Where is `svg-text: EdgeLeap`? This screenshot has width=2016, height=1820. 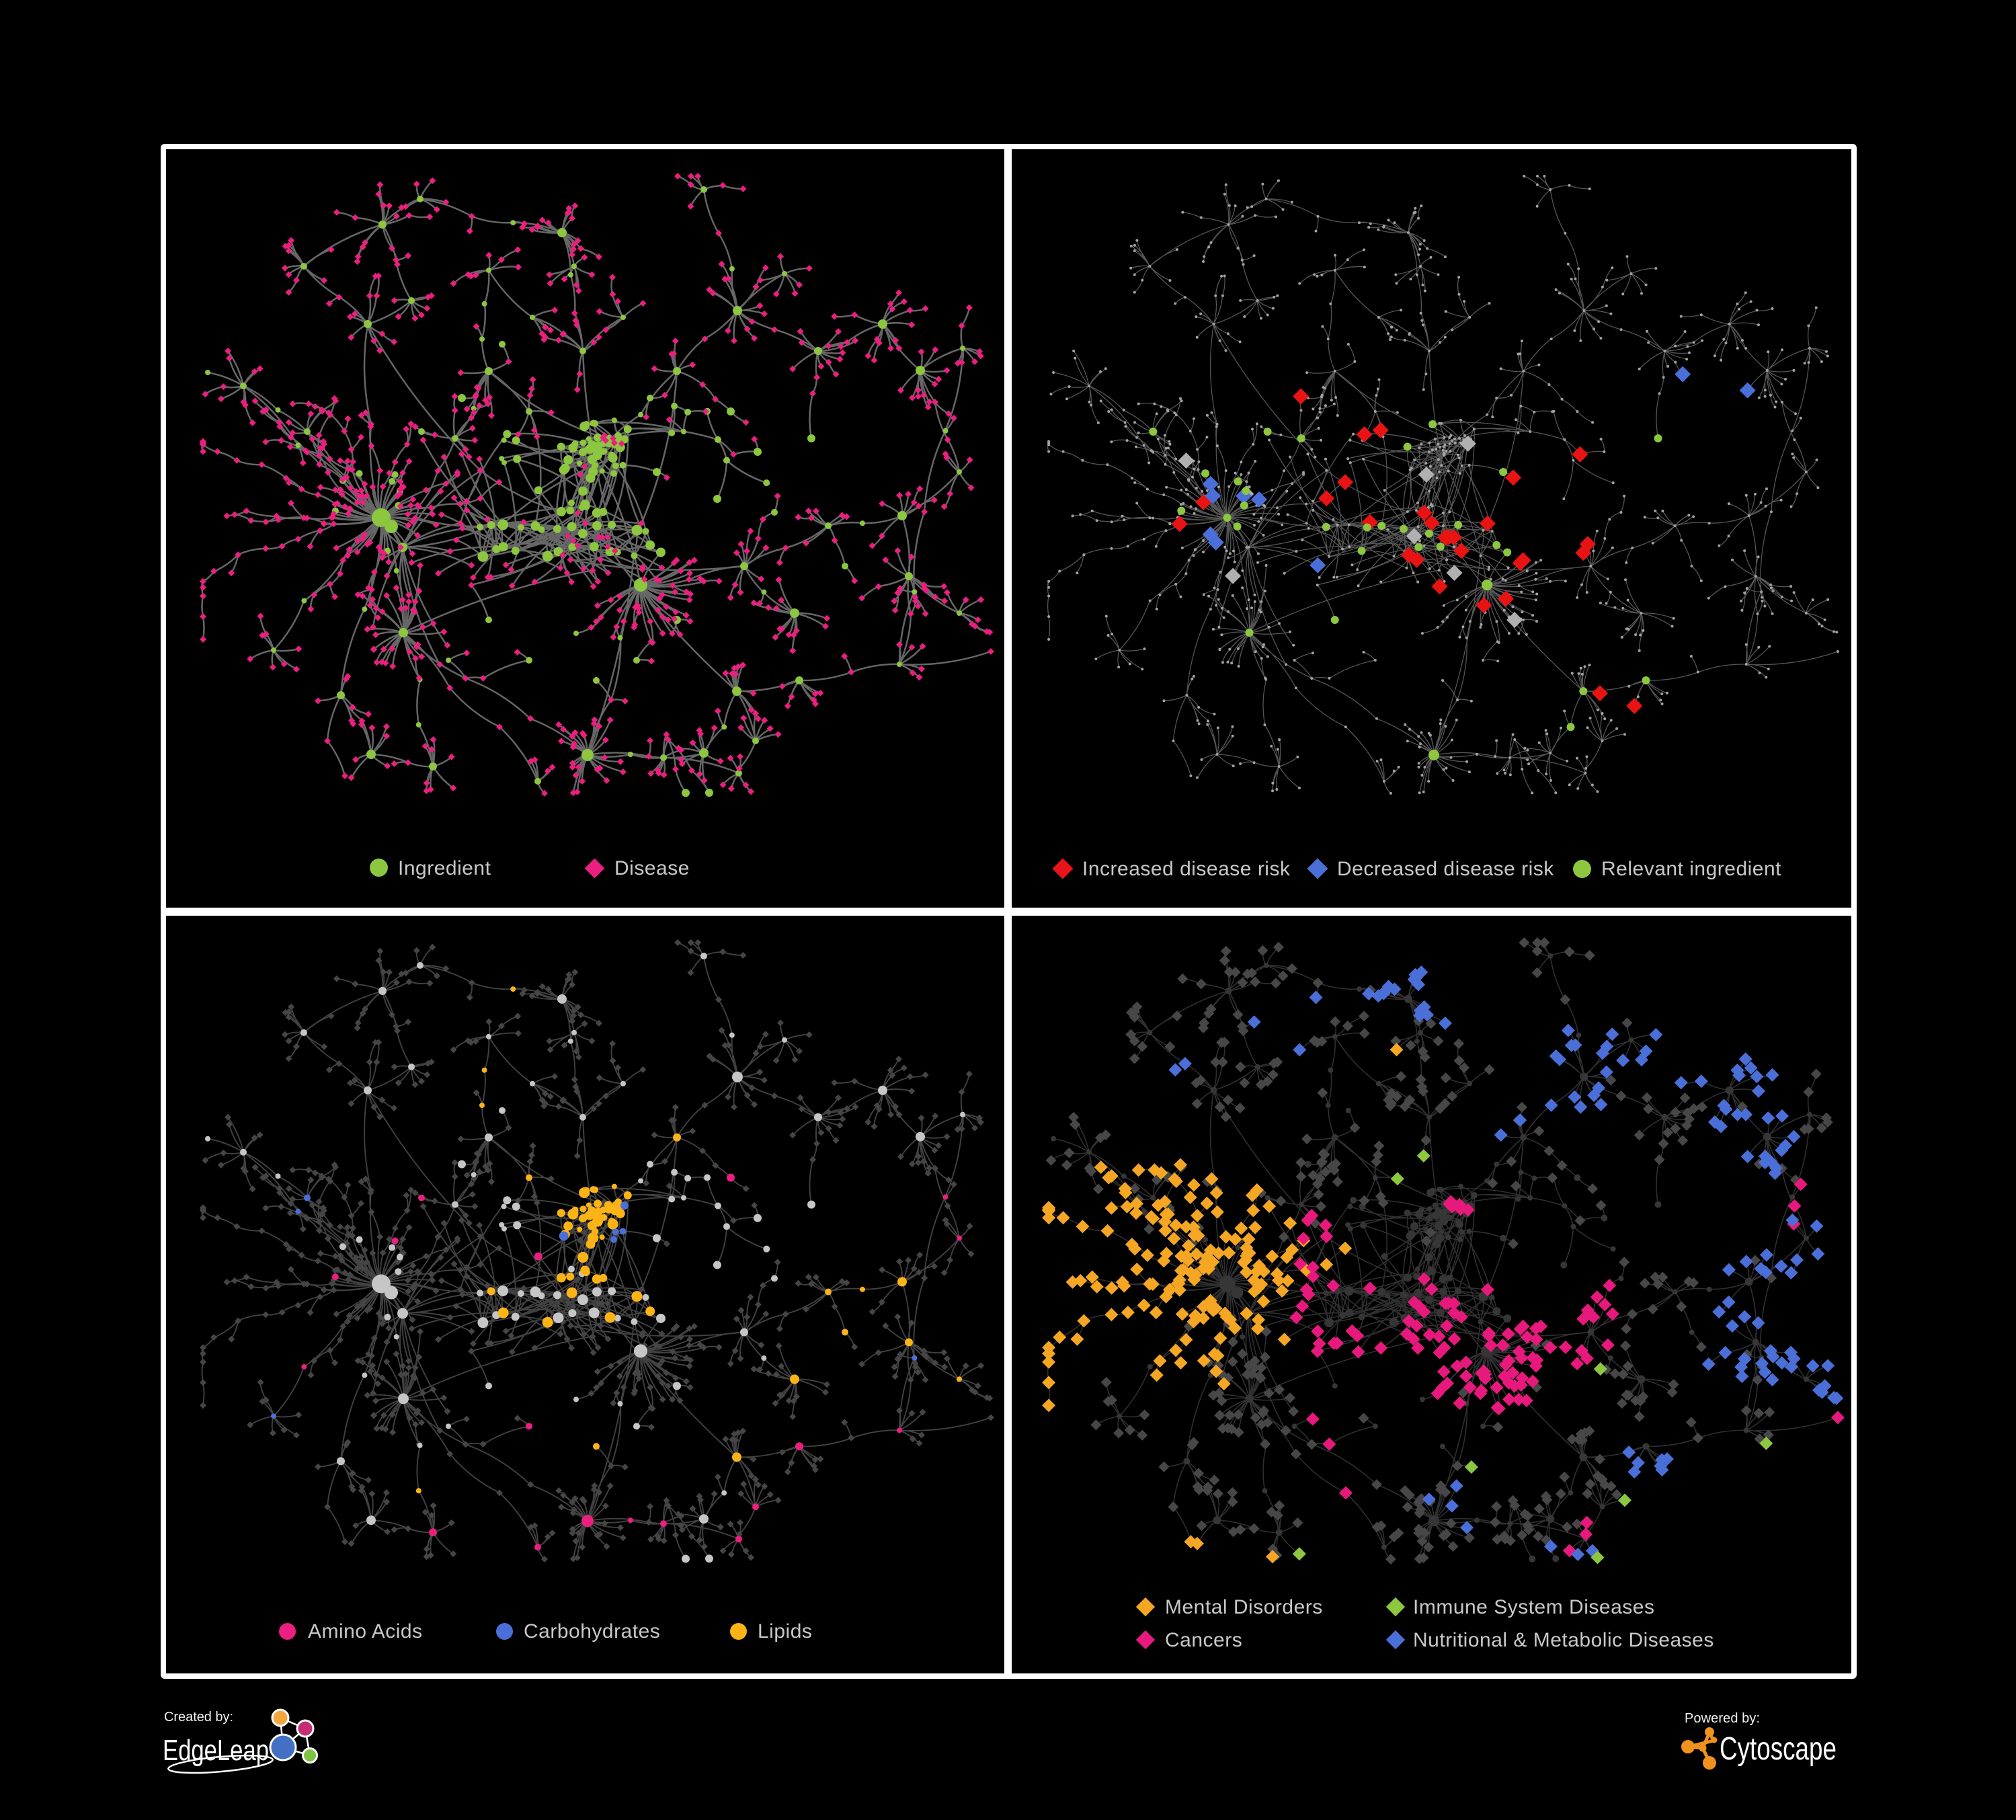 svg-text: EdgeLeap is located at coordinates (216, 1750).